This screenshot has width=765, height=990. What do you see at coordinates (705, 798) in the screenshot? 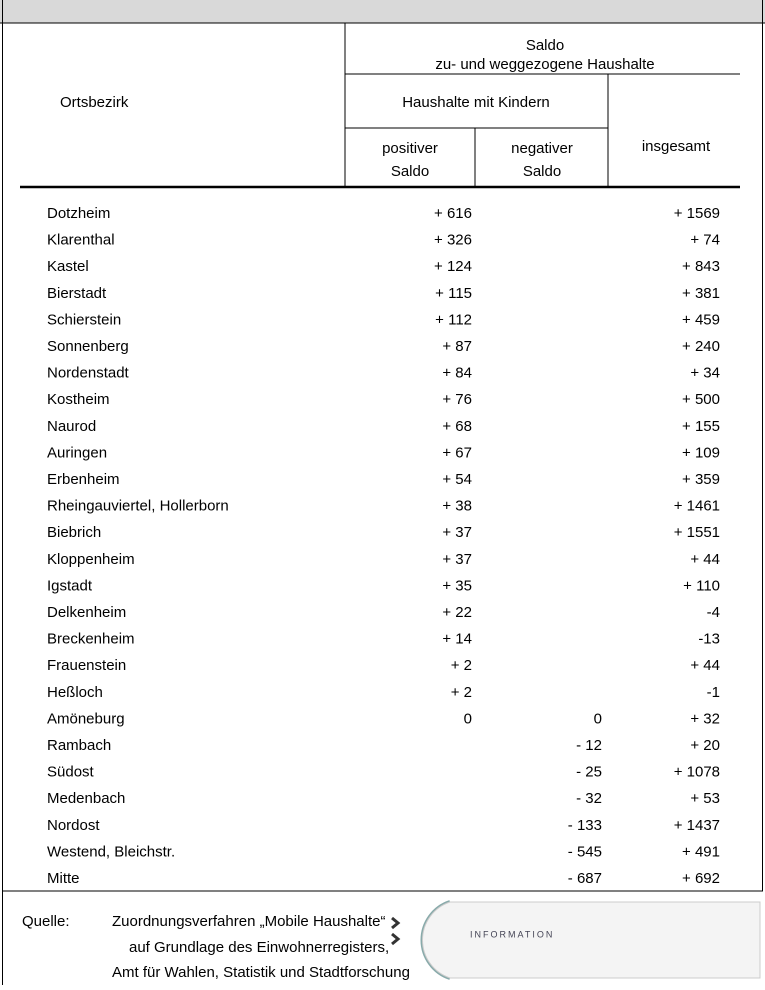
I see `total-cell: + 53` at bounding box center [705, 798].